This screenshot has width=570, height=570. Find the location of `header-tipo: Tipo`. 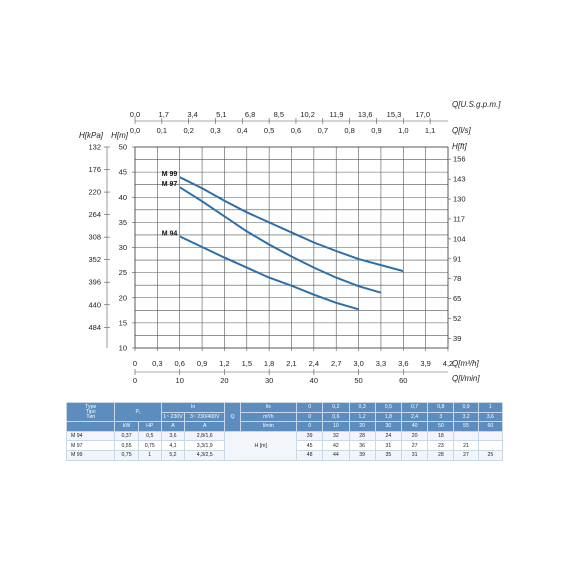

header-tipo: Tipo is located at coordinates (90, 411).